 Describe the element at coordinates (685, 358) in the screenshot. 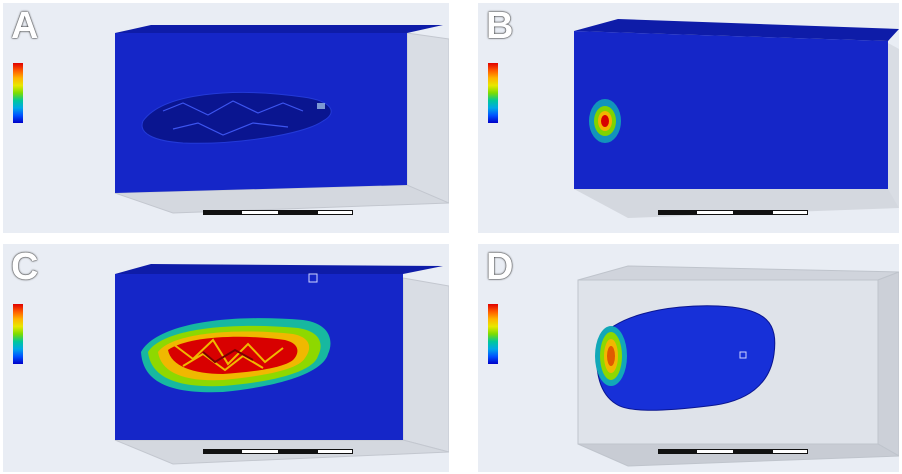

I see `damage-body-d` at that location.